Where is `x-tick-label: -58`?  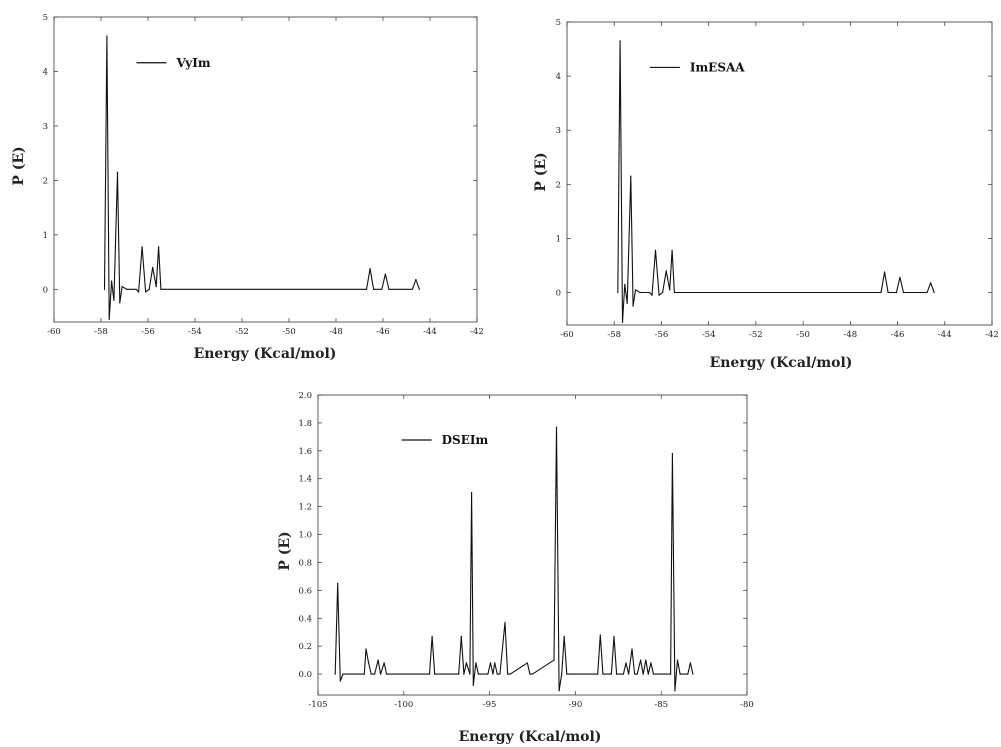
x-tick-label: -58 is located at coordinates (101, 332).